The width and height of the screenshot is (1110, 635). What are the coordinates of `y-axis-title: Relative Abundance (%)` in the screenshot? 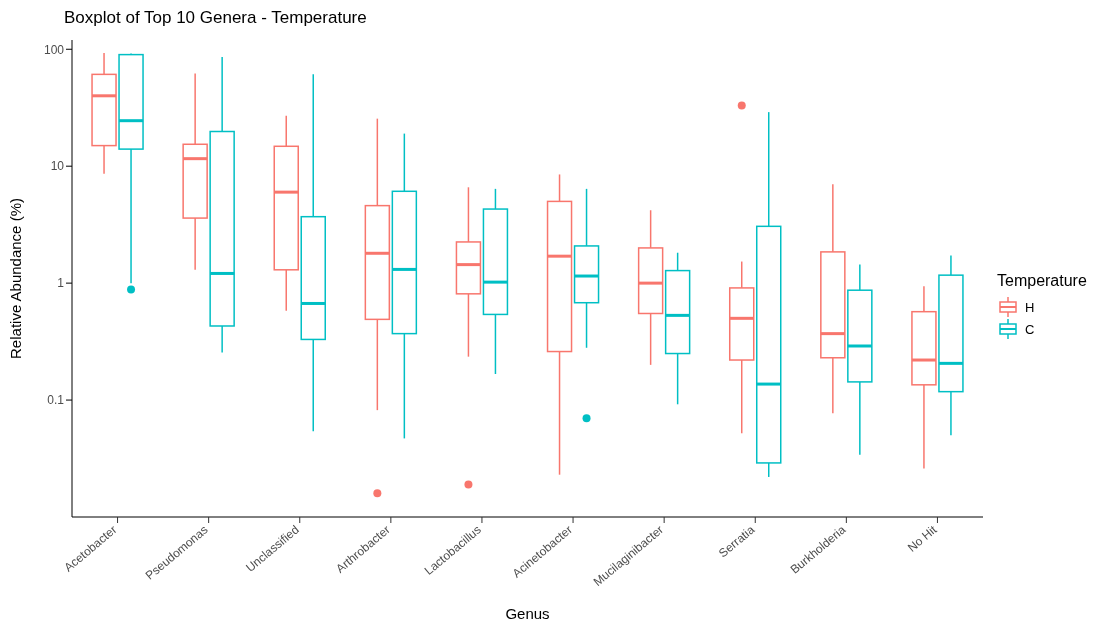 It's located at (16, 278).